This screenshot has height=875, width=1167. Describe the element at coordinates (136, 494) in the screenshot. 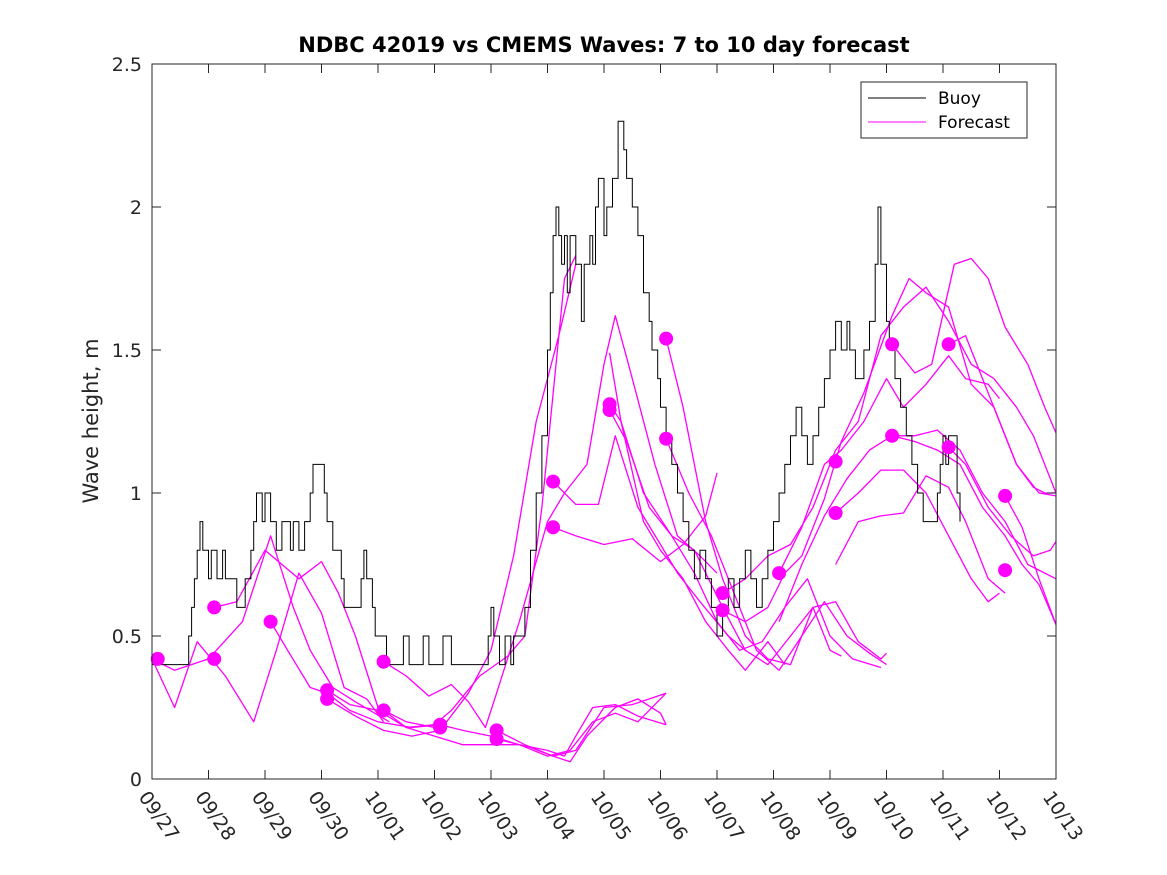

I see `y-tick-label: 1` at that location.